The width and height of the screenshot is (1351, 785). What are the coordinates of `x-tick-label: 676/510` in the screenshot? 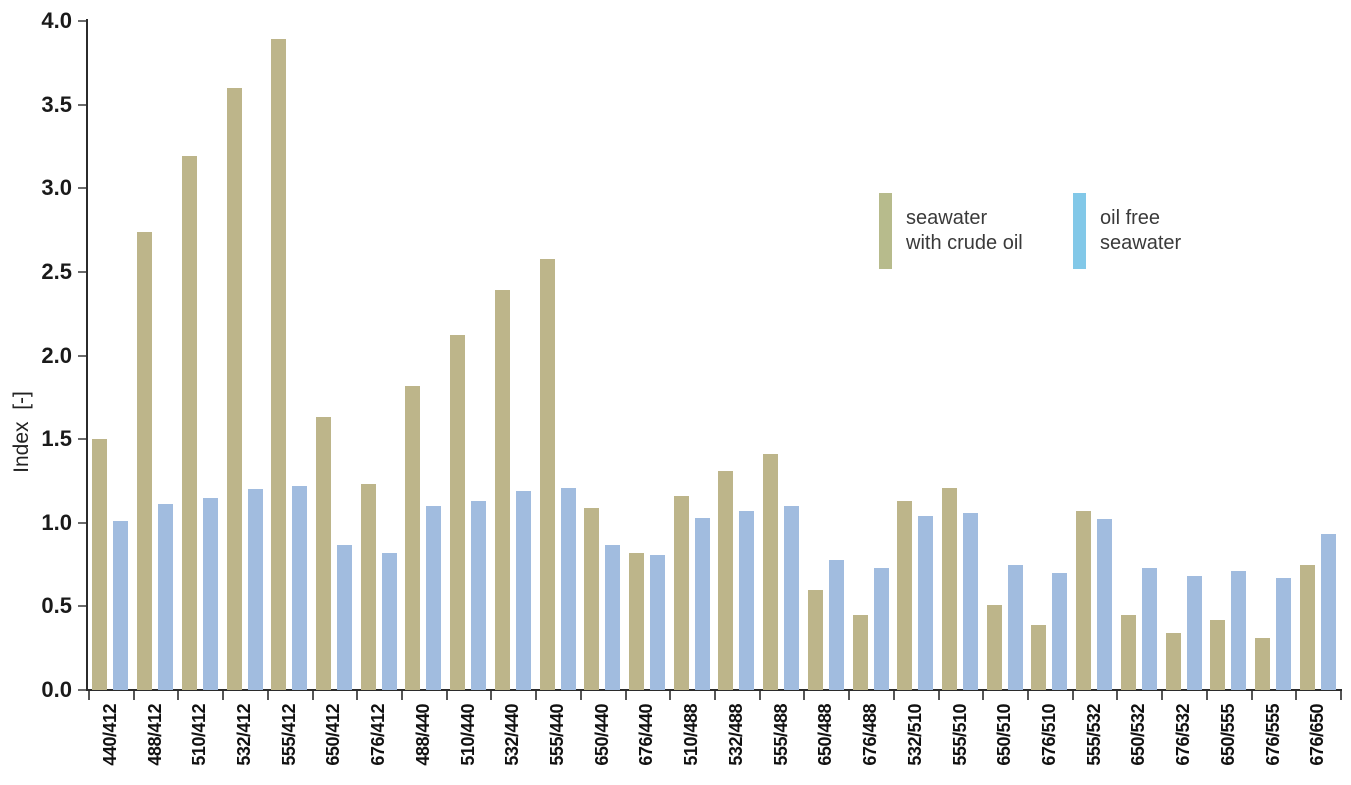 It's located at (1048, 735).